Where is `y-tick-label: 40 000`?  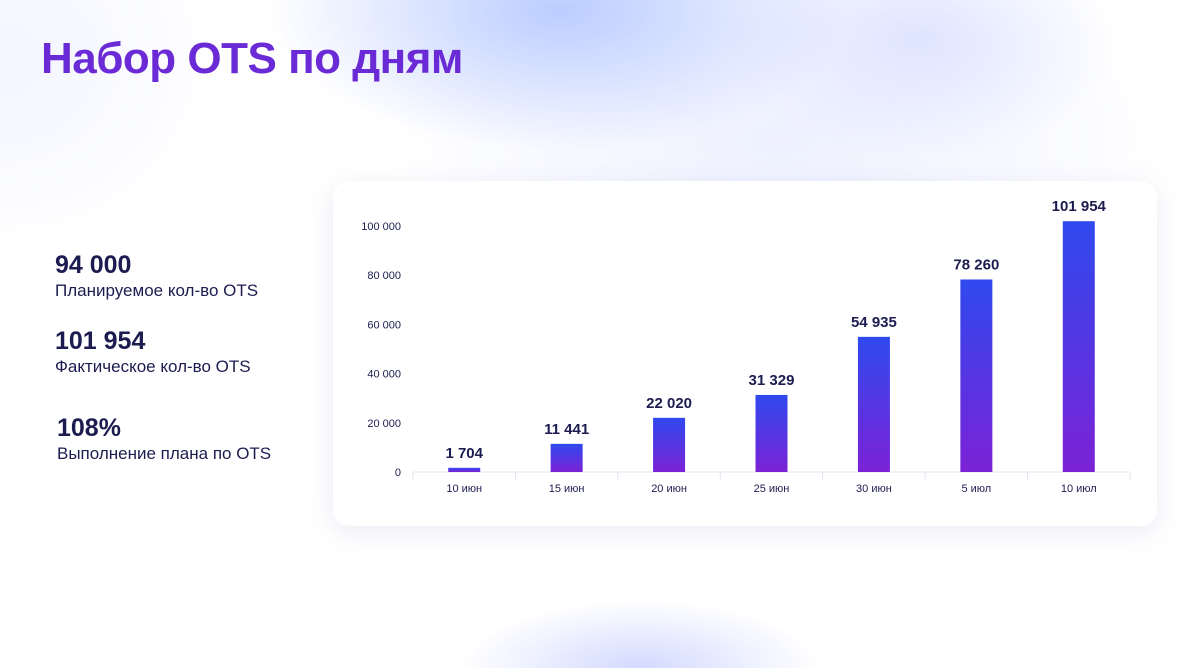
y-tick-label: 40 000 is located at coordinates (384, 375).